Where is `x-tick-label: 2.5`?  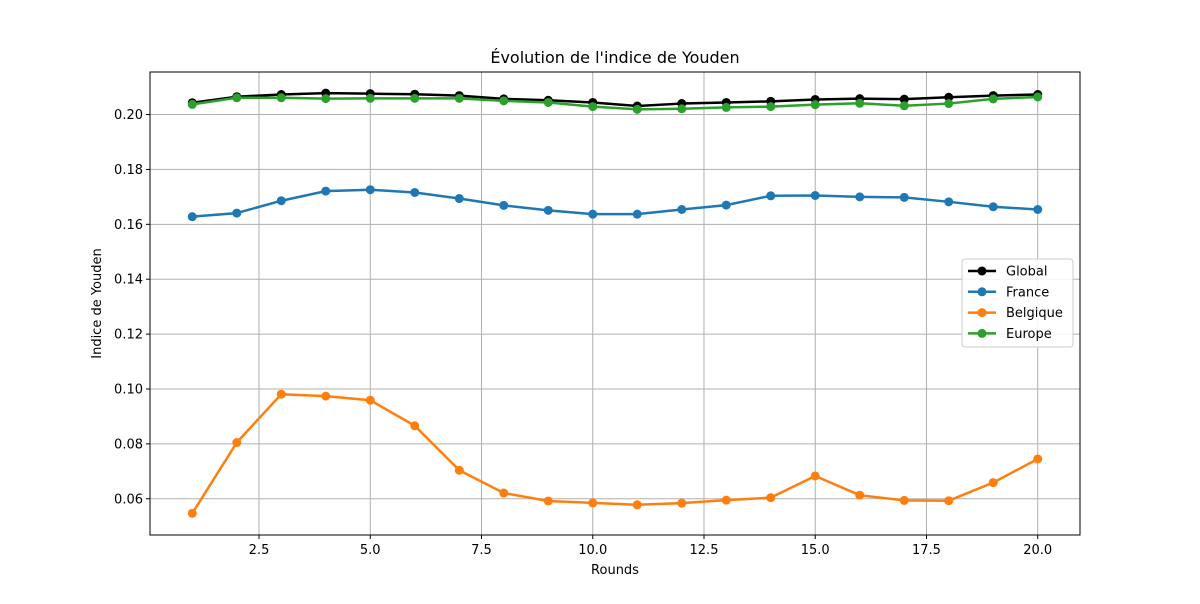 x-tick-label: 2.5 is located at coordinates (259, 550).